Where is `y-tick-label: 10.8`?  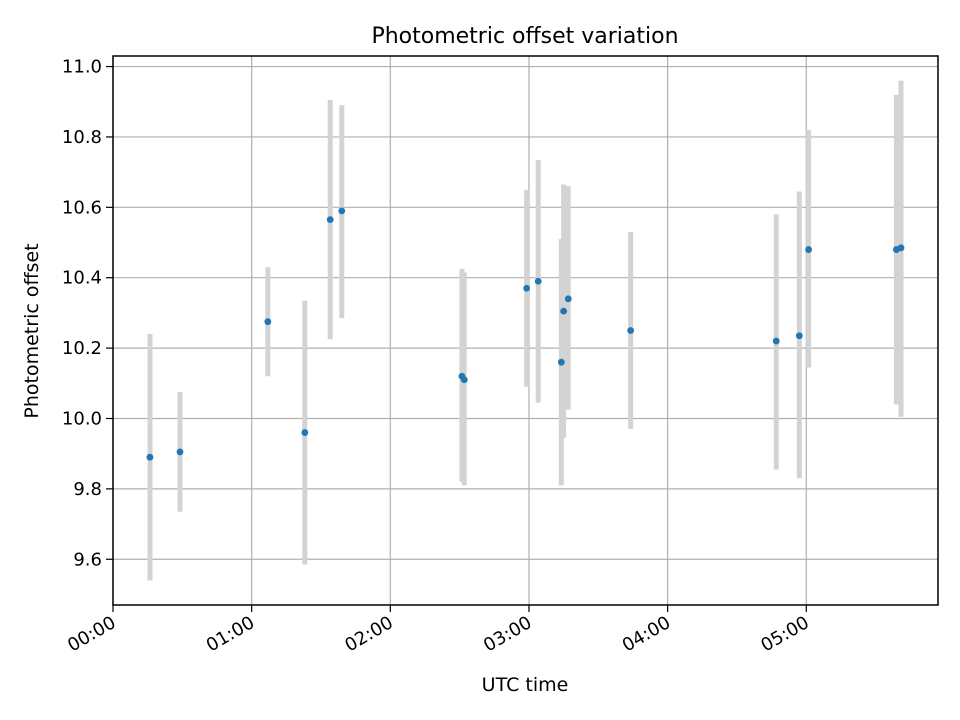
y-tick-label: 10.8 is located at coordinates (82, 137).